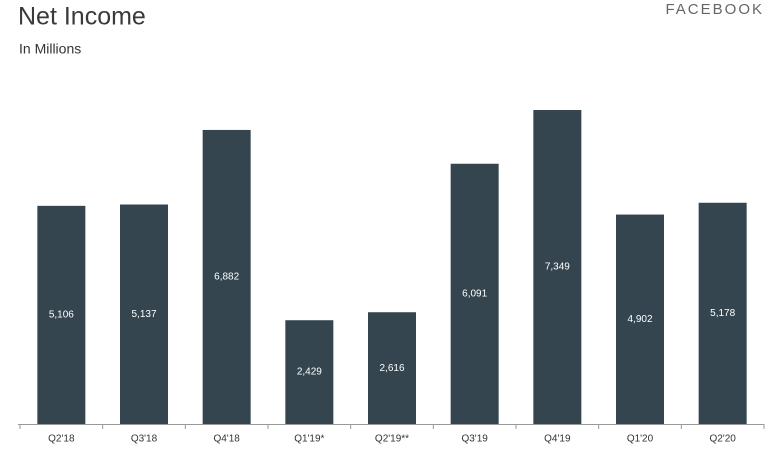 The height and width of the screenshot is (460, 782). I want to click on value-label: 5,137, so click(143, 314).